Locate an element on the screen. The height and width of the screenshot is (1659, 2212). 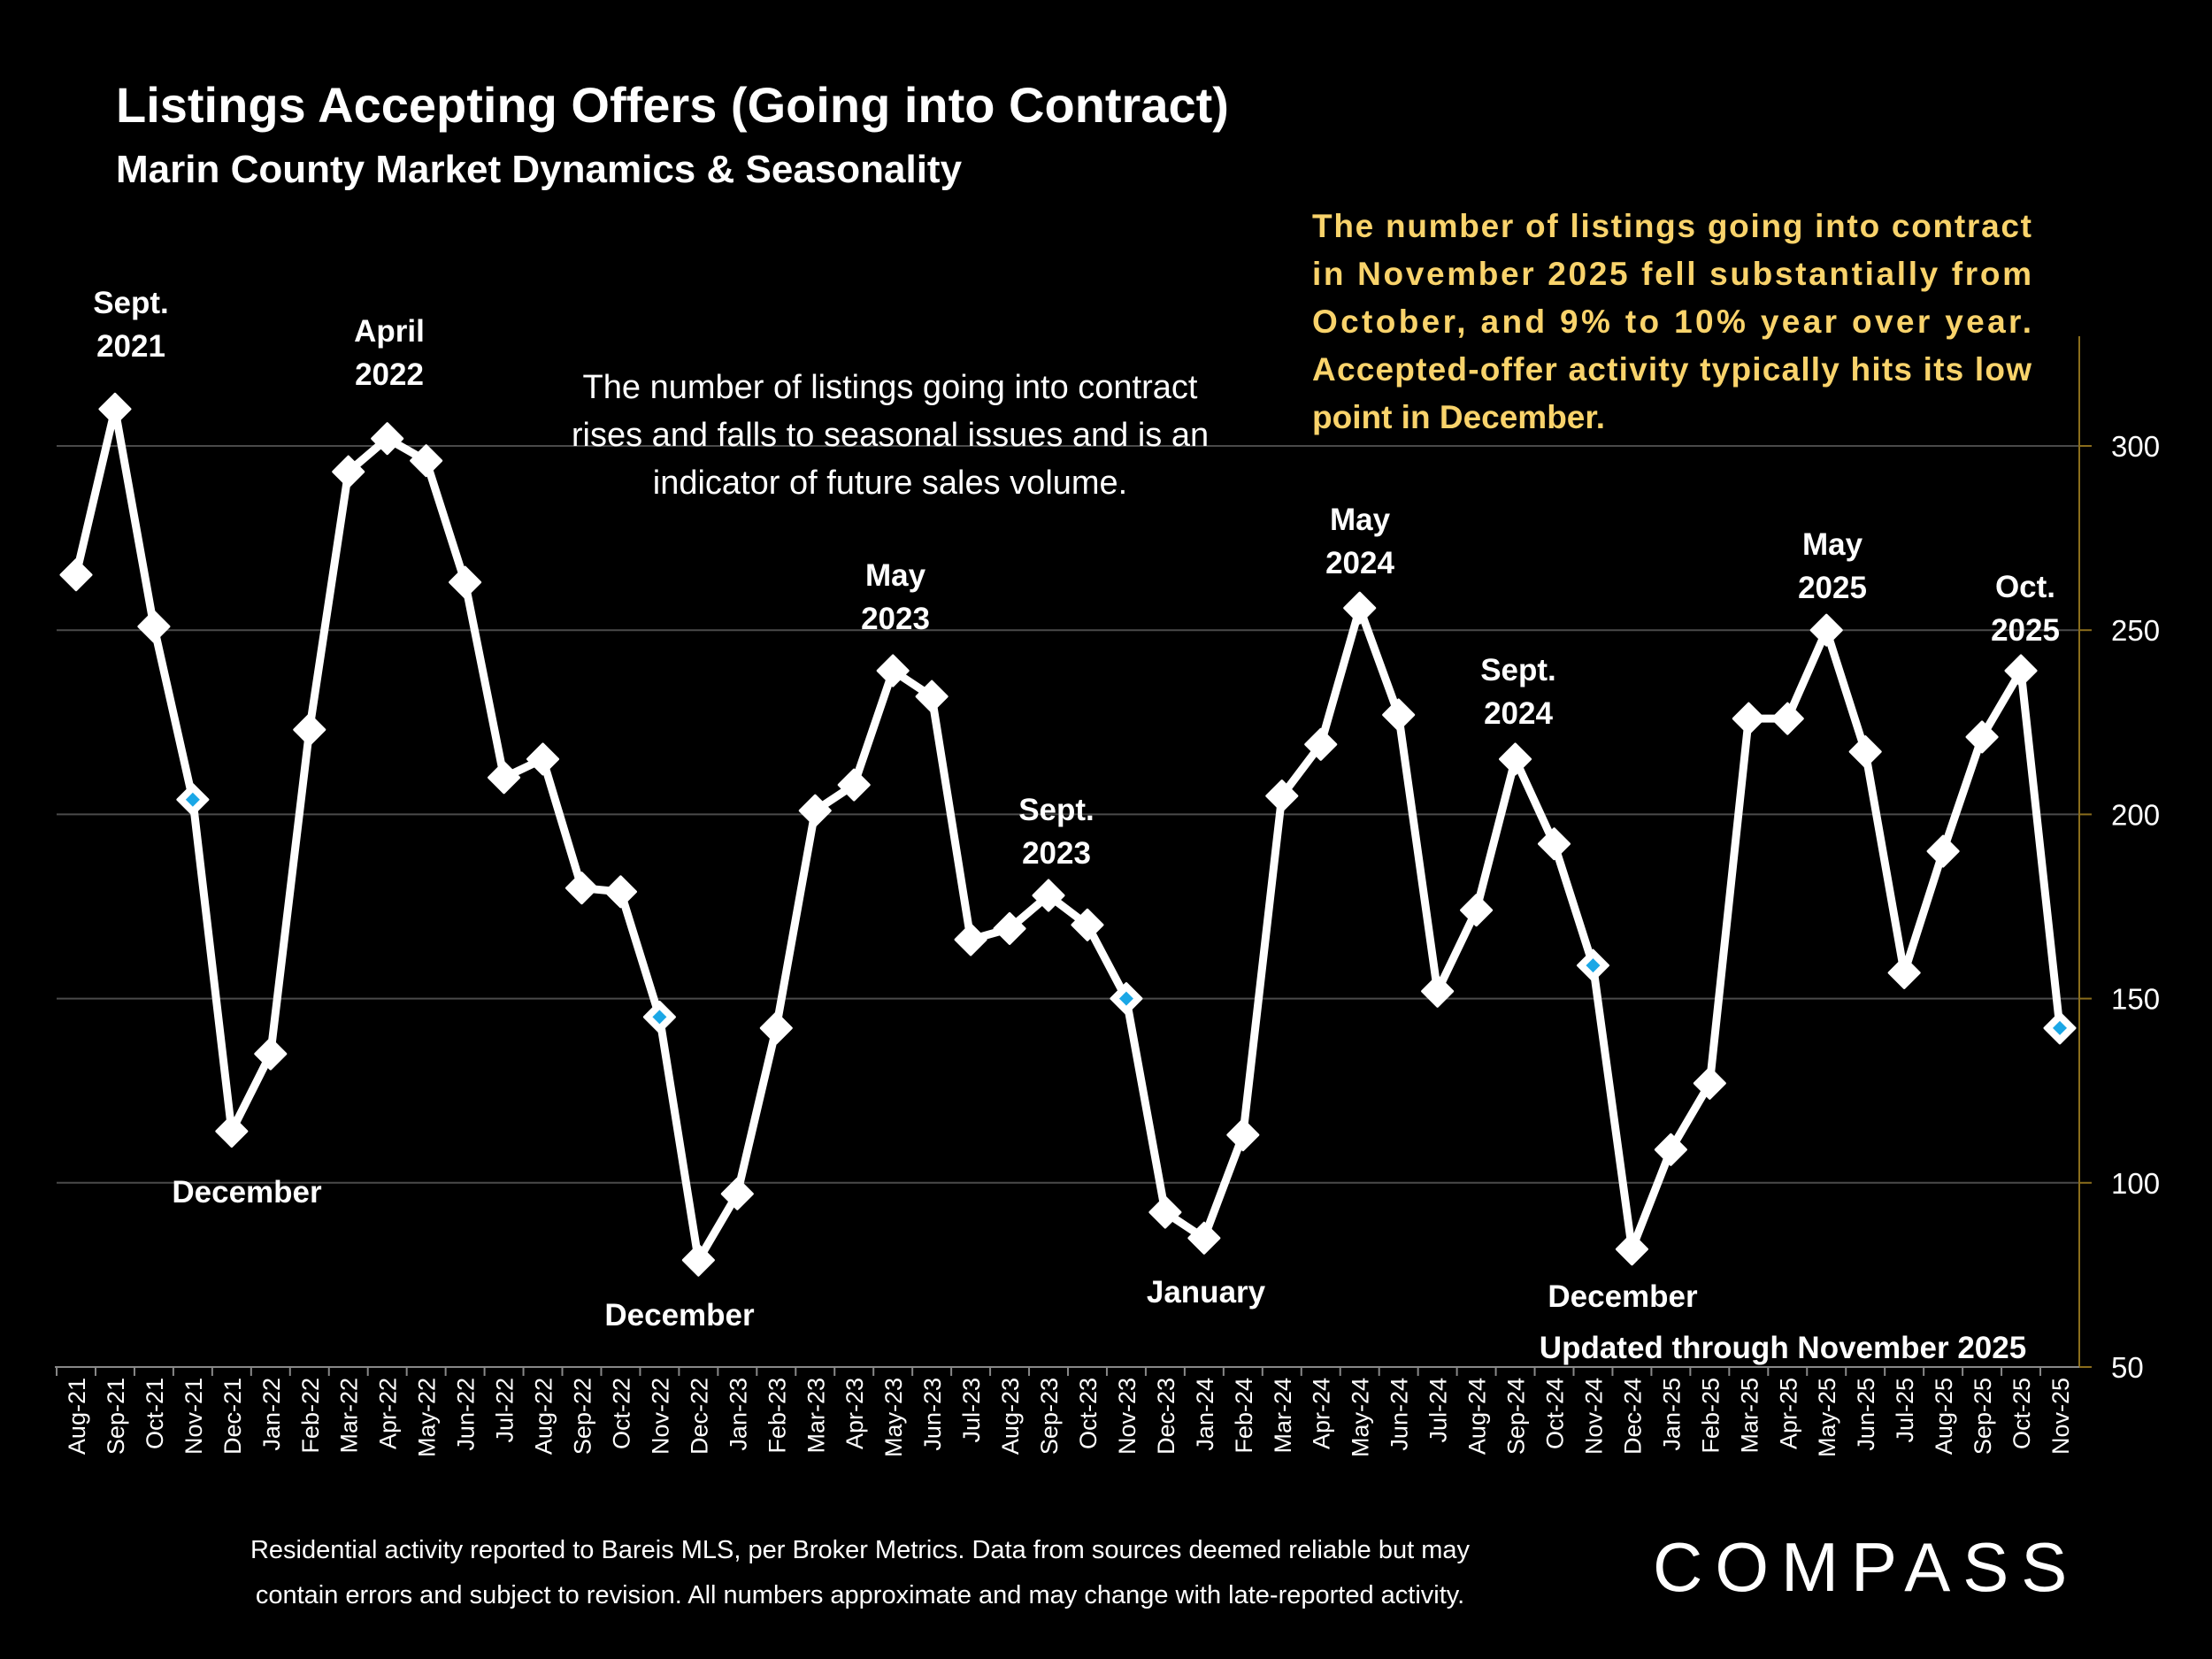
x-tick-label: May-24 is located at coordinates (1361, 1418).